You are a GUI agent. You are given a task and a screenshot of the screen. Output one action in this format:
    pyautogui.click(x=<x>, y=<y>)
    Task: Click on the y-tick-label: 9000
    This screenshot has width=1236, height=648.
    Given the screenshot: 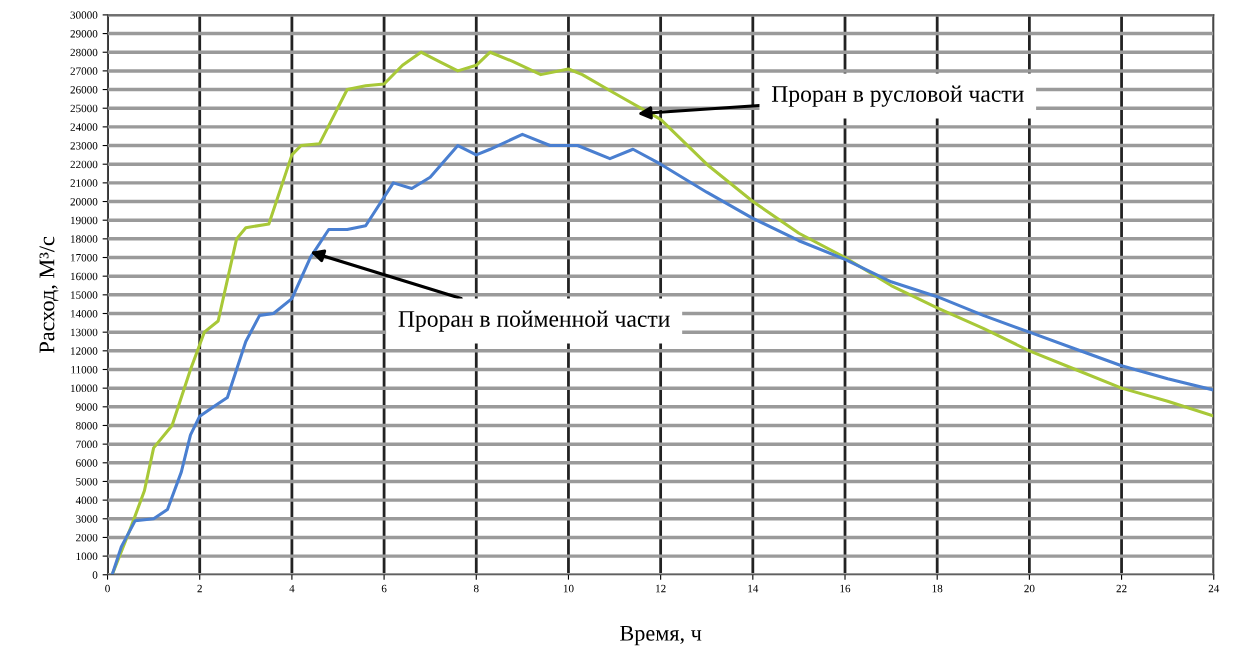 What is the action you would take?
    pyautogui.click(x=86, y=407)
    